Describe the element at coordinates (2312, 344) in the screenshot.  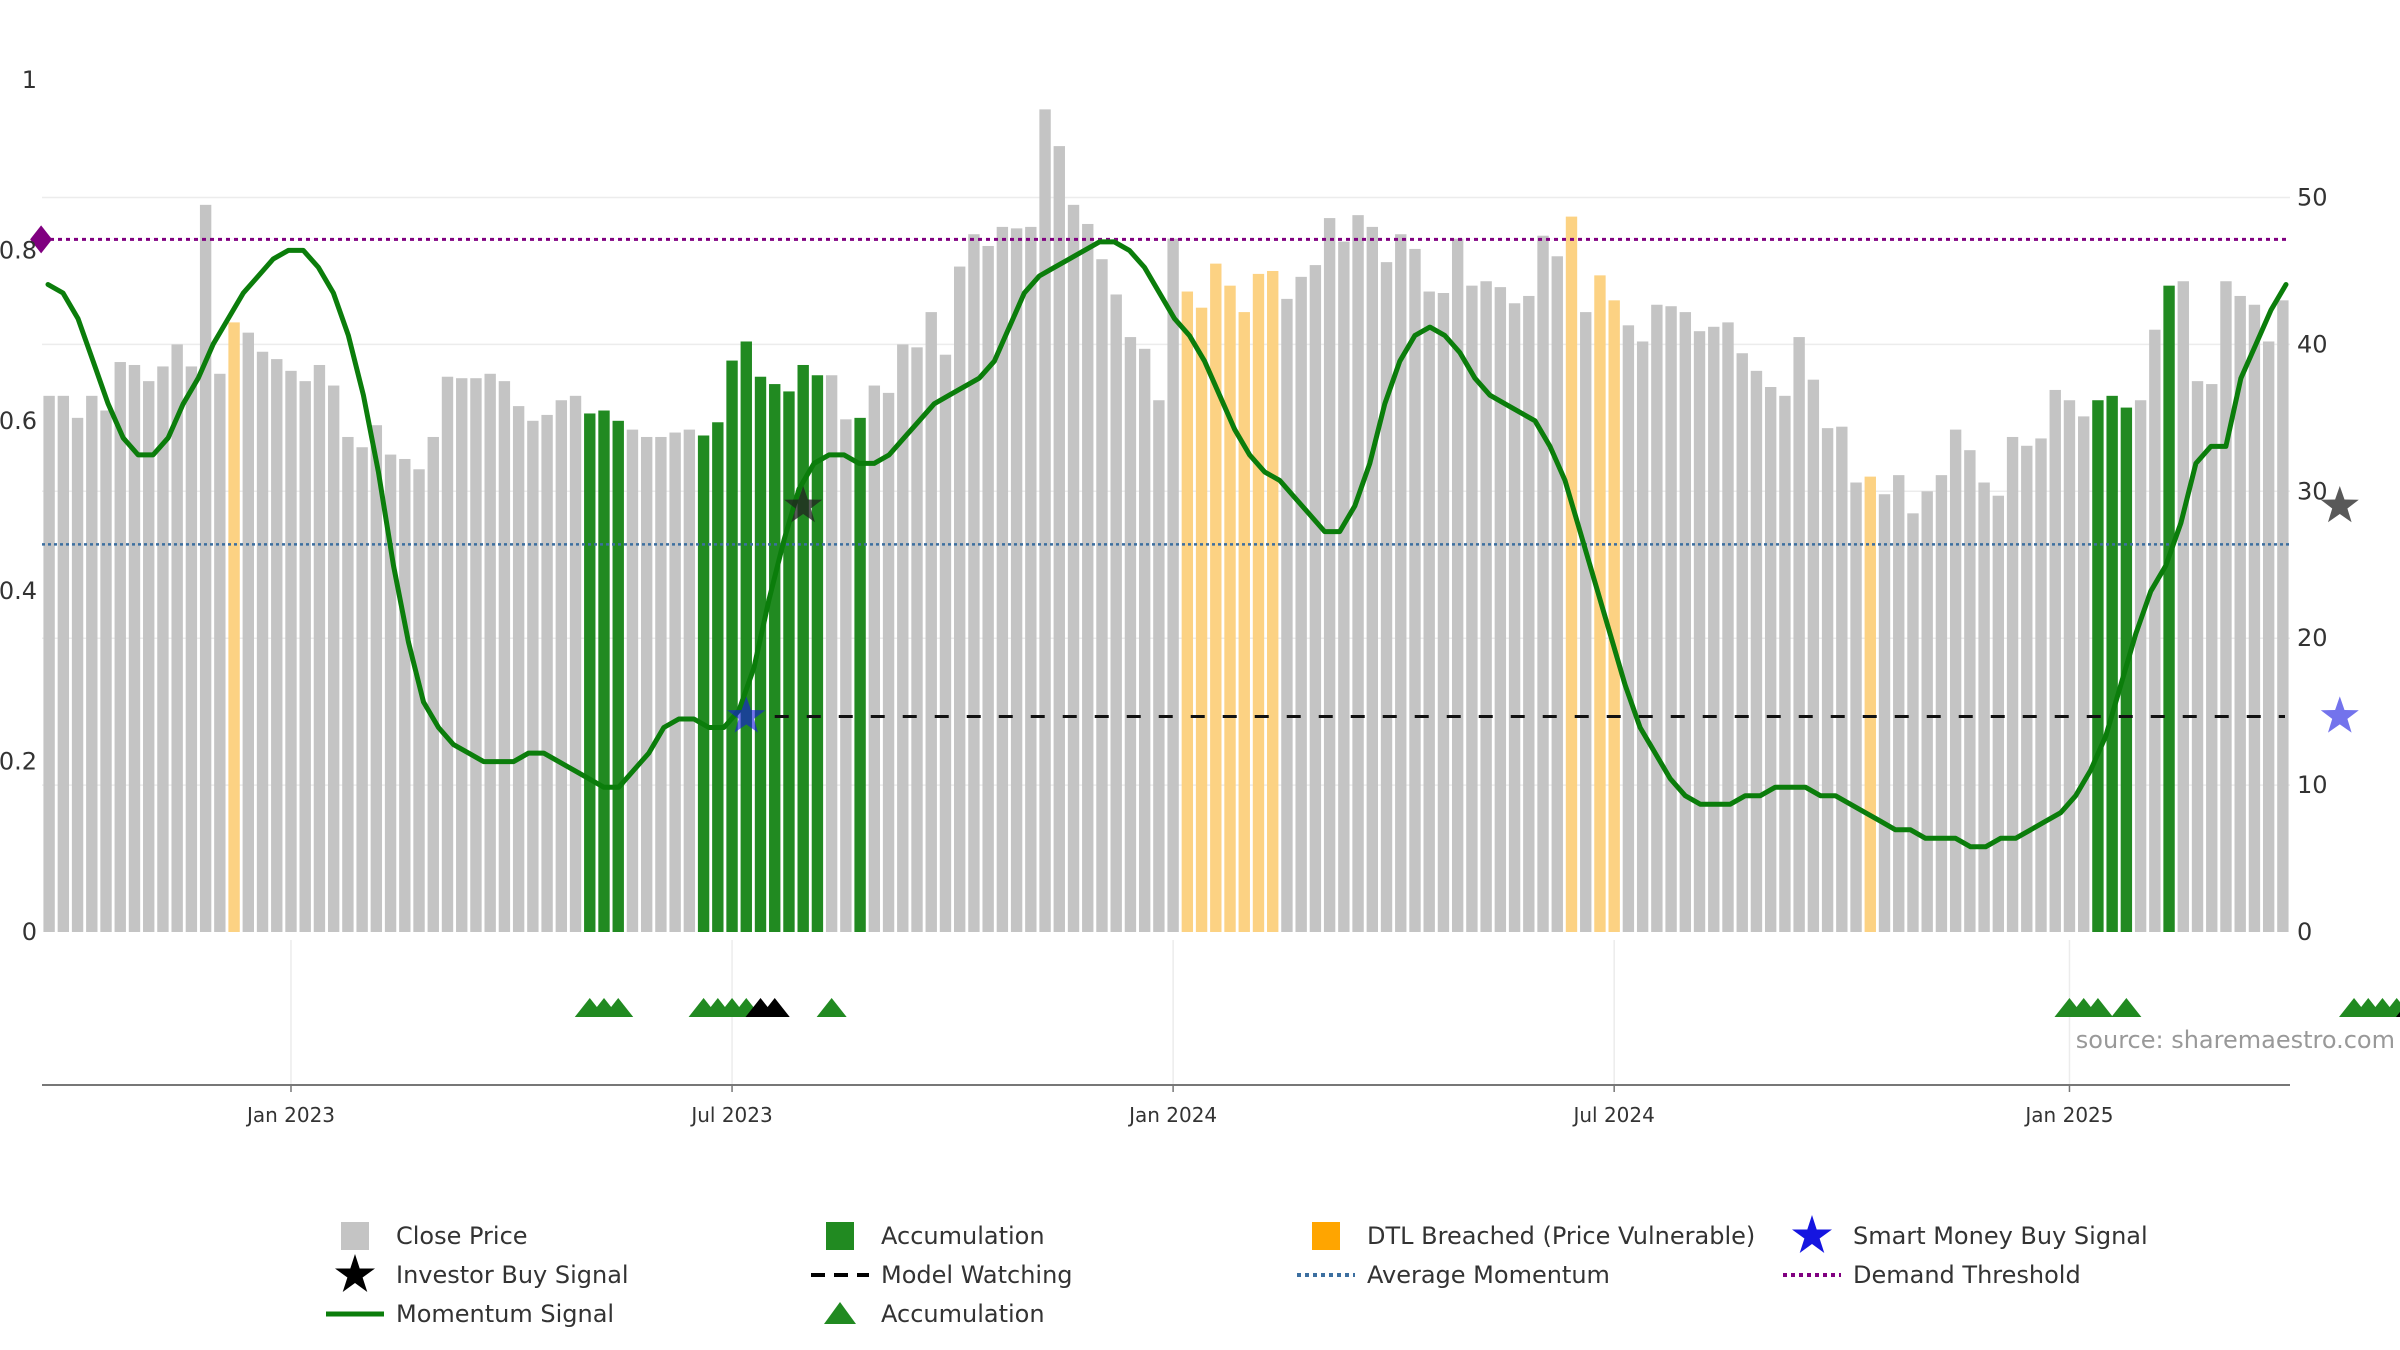
I see `right-tick-4: 40` at that location.